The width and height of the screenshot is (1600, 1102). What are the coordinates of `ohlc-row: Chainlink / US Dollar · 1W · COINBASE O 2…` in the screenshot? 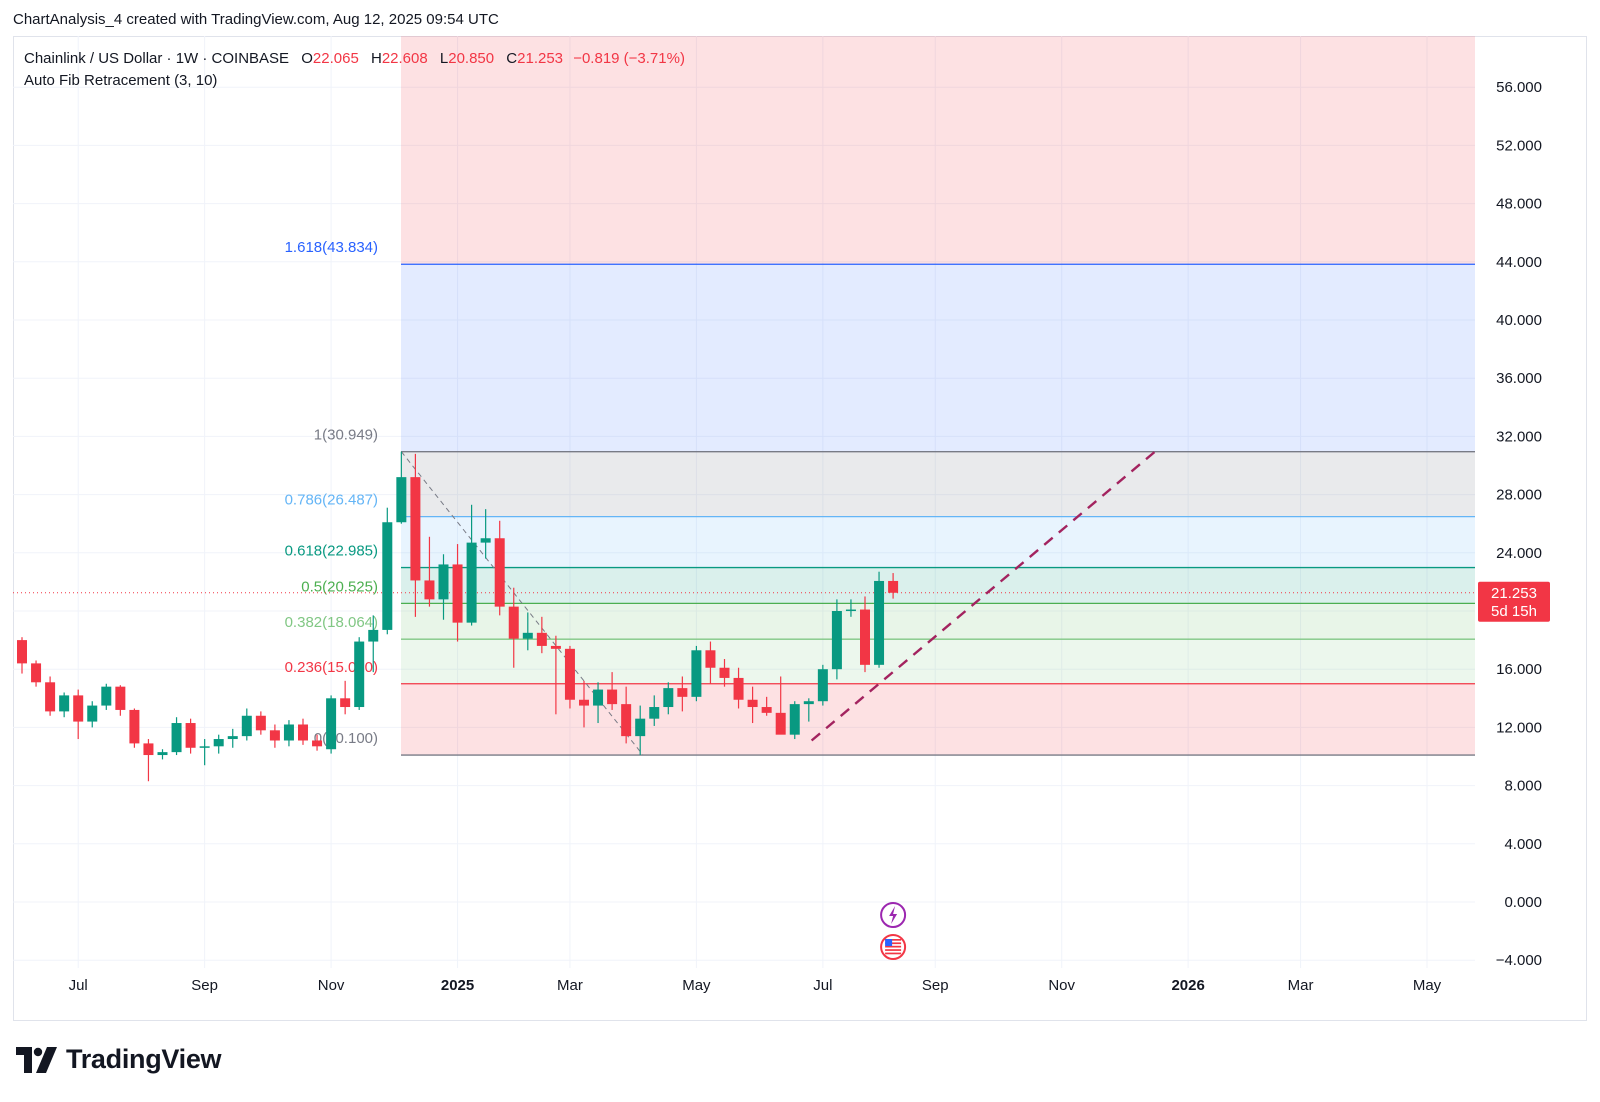 It's located at (354, 59).